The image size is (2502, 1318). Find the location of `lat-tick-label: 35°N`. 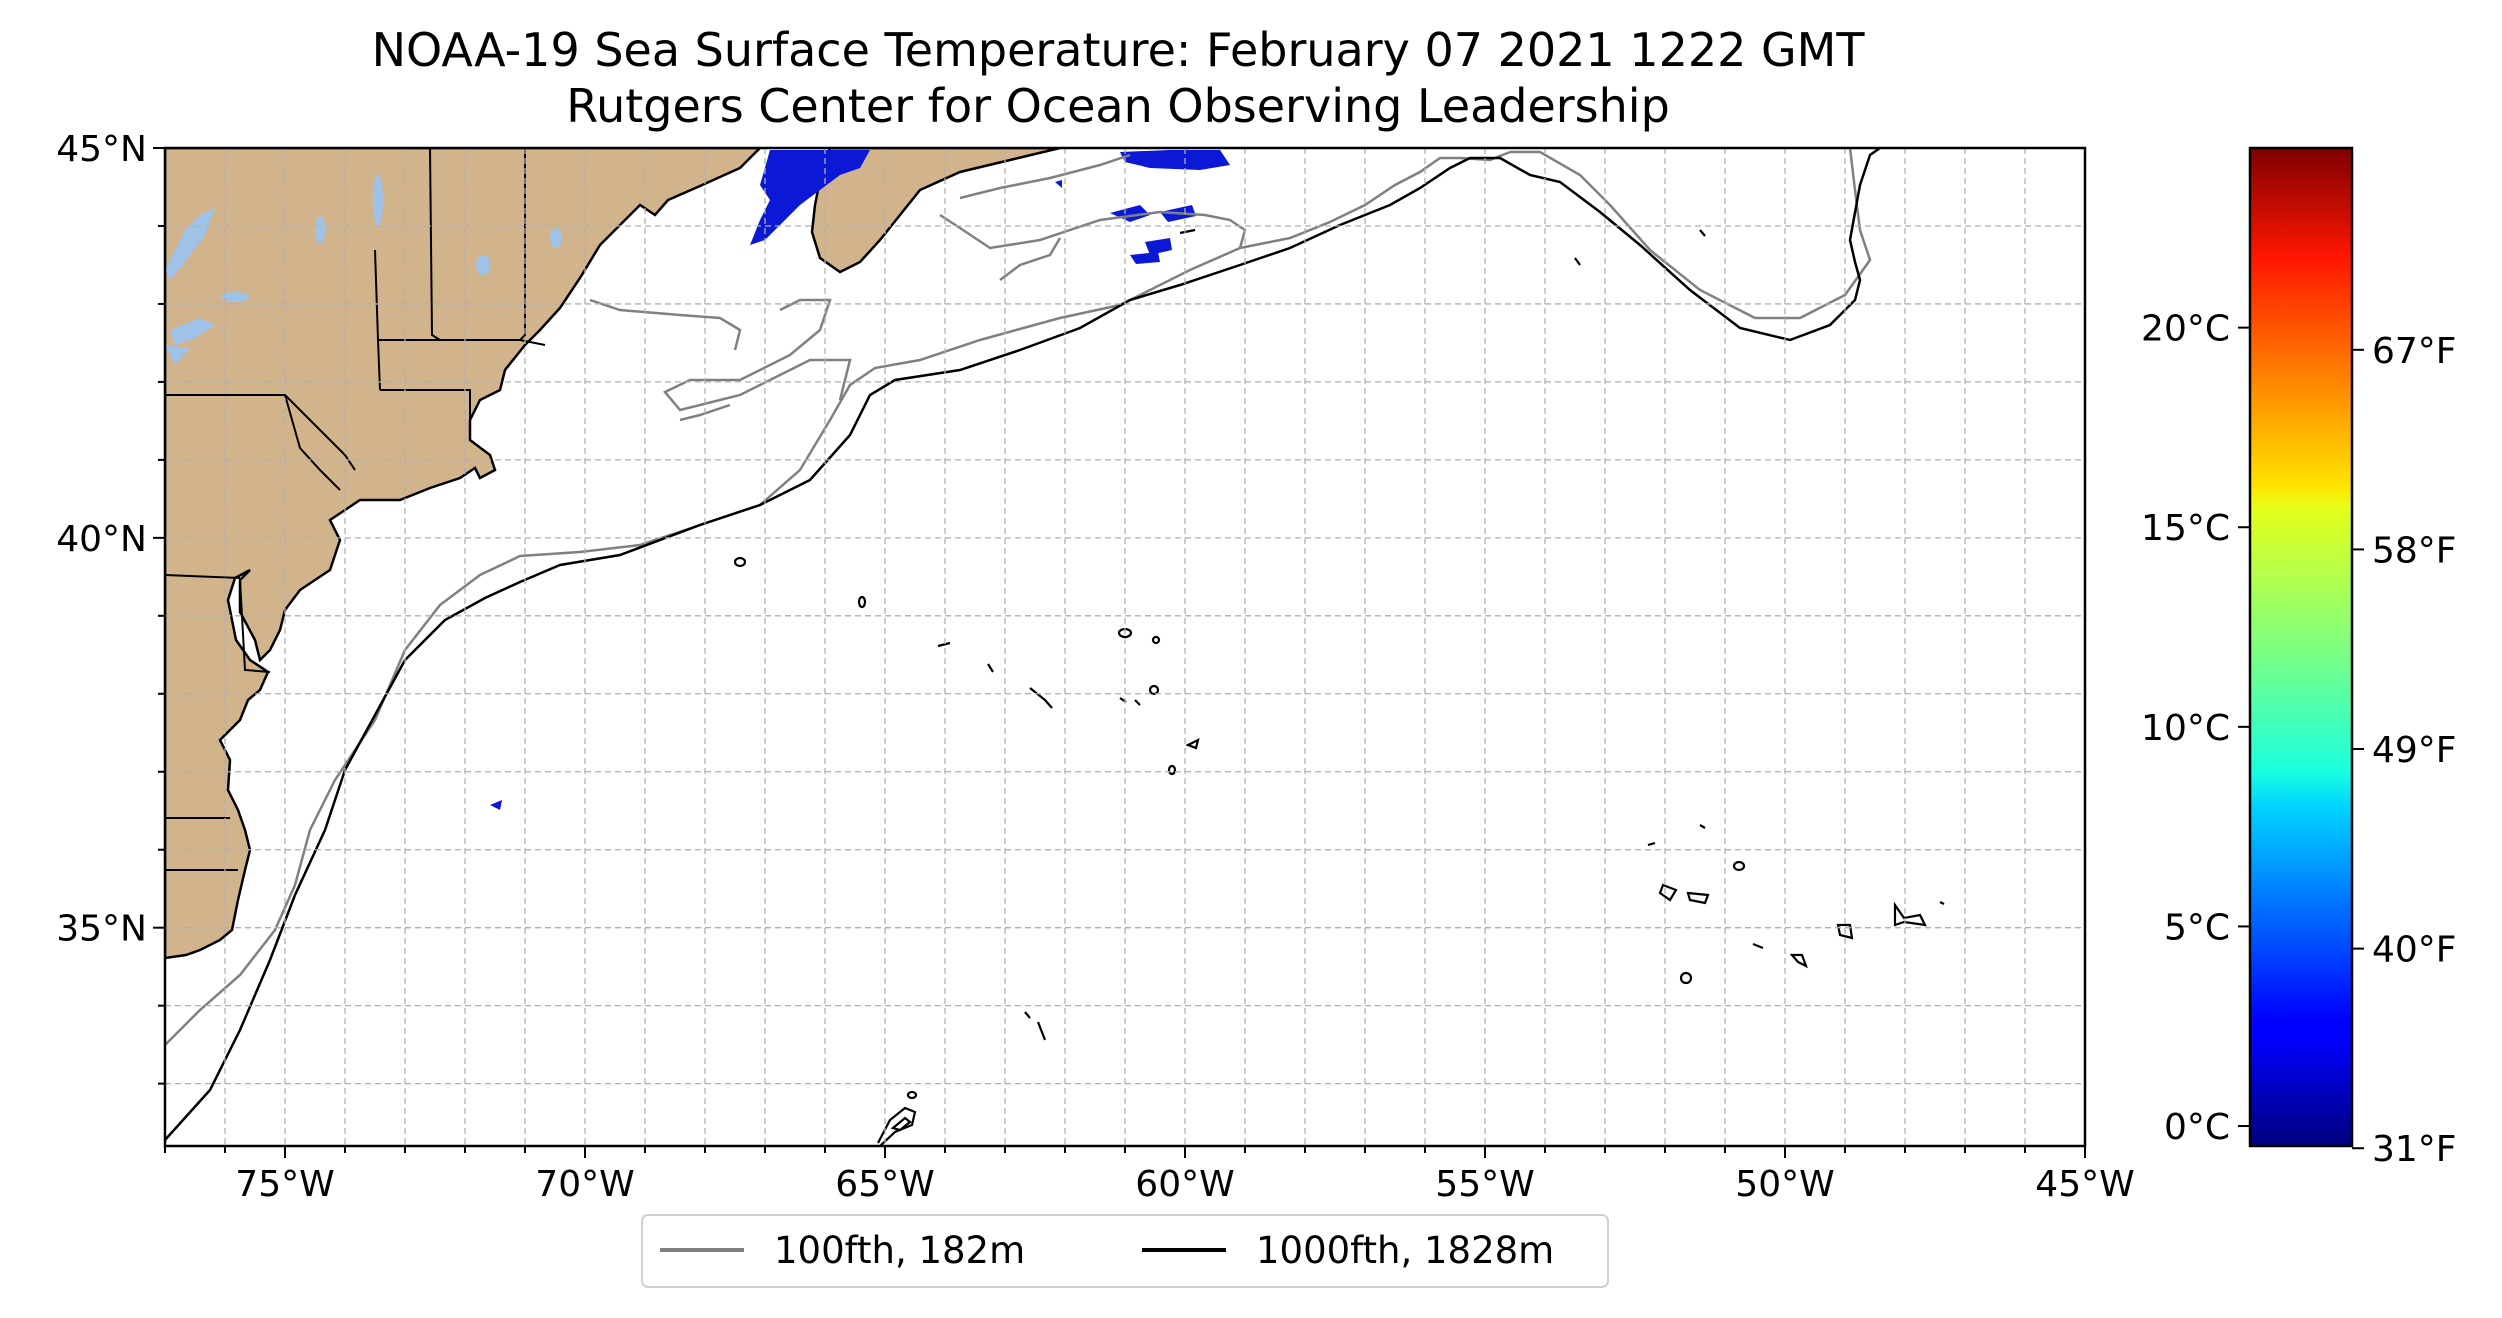

lat-tick-label: 35°N is located at coordinates (101, 929).